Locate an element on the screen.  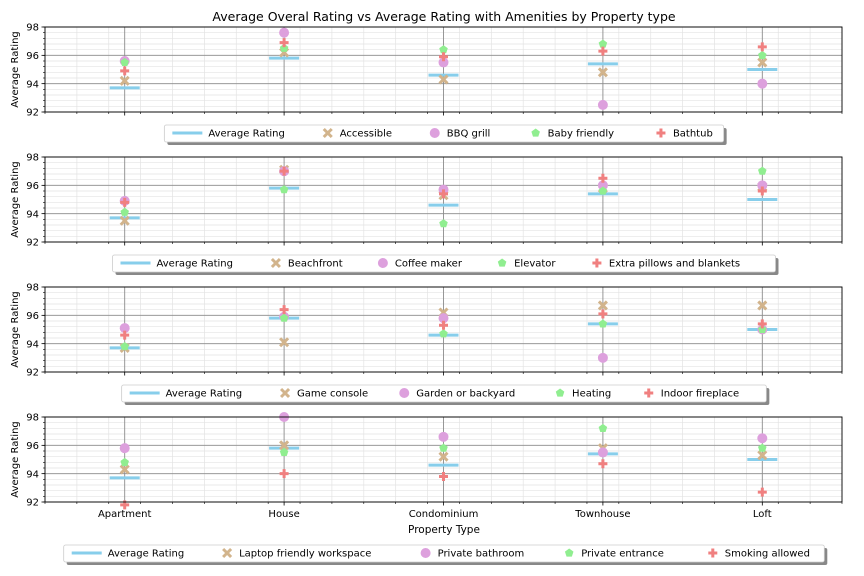
legend-item: Heating is located at coordinates (583, 394).